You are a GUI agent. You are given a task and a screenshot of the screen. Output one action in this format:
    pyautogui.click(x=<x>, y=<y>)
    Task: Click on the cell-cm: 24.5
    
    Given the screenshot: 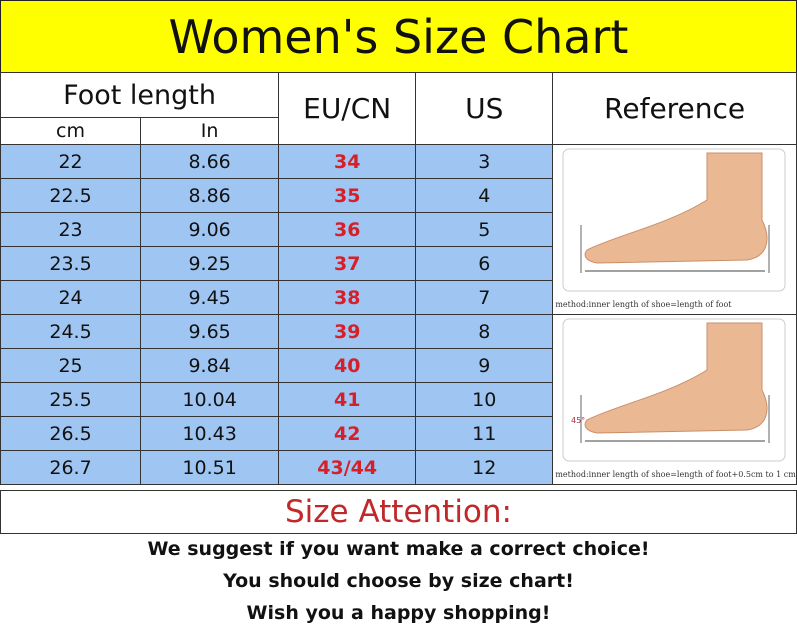 What is the action you would take?
    pyautogui.click(x=71, y=331)
    